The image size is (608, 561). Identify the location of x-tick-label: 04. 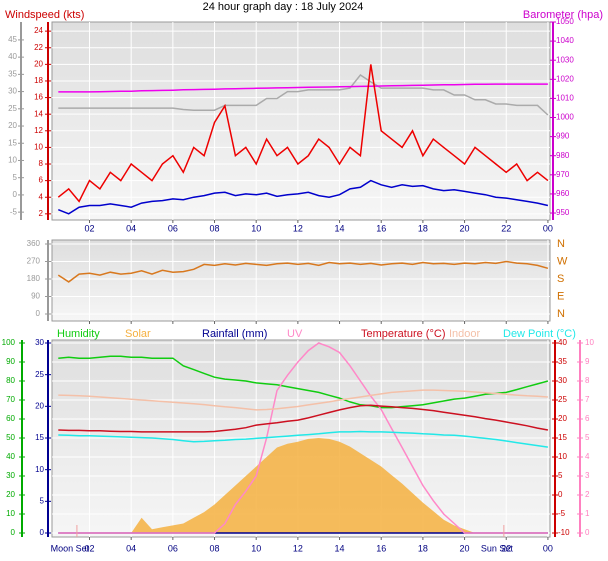
(131, 548).